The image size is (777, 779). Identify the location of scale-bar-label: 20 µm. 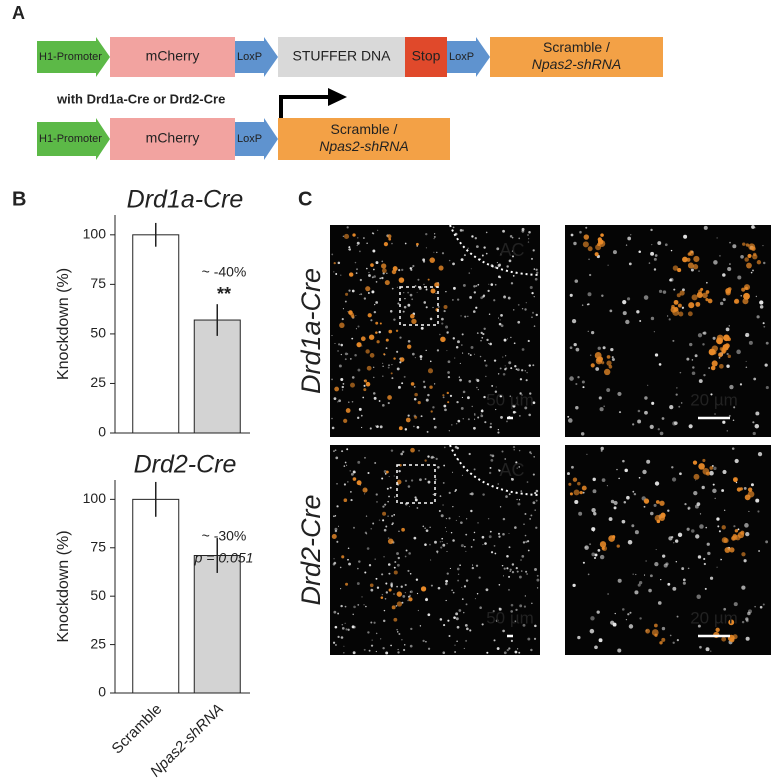
(714, 617).